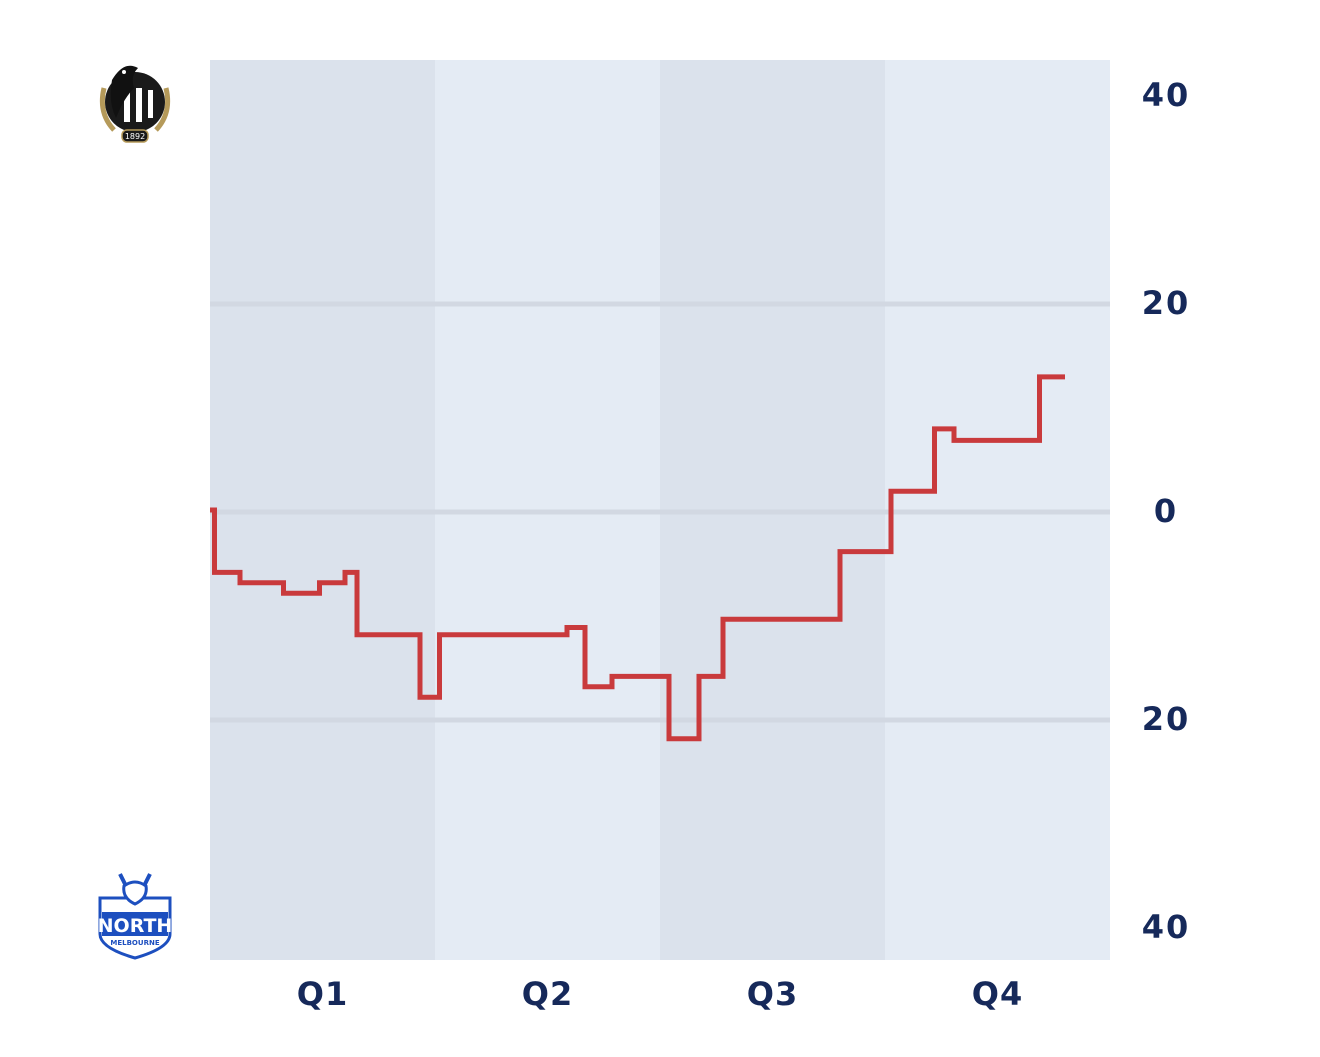 This screenshot has width=1320, height=1057. I want to click on magpie-team-logo: 1892, so click(135, 104).